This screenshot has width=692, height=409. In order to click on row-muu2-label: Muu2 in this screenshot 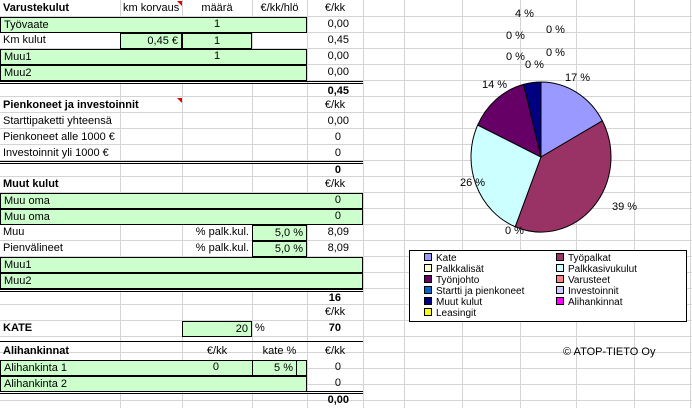, I will do `click(153, 73)`.